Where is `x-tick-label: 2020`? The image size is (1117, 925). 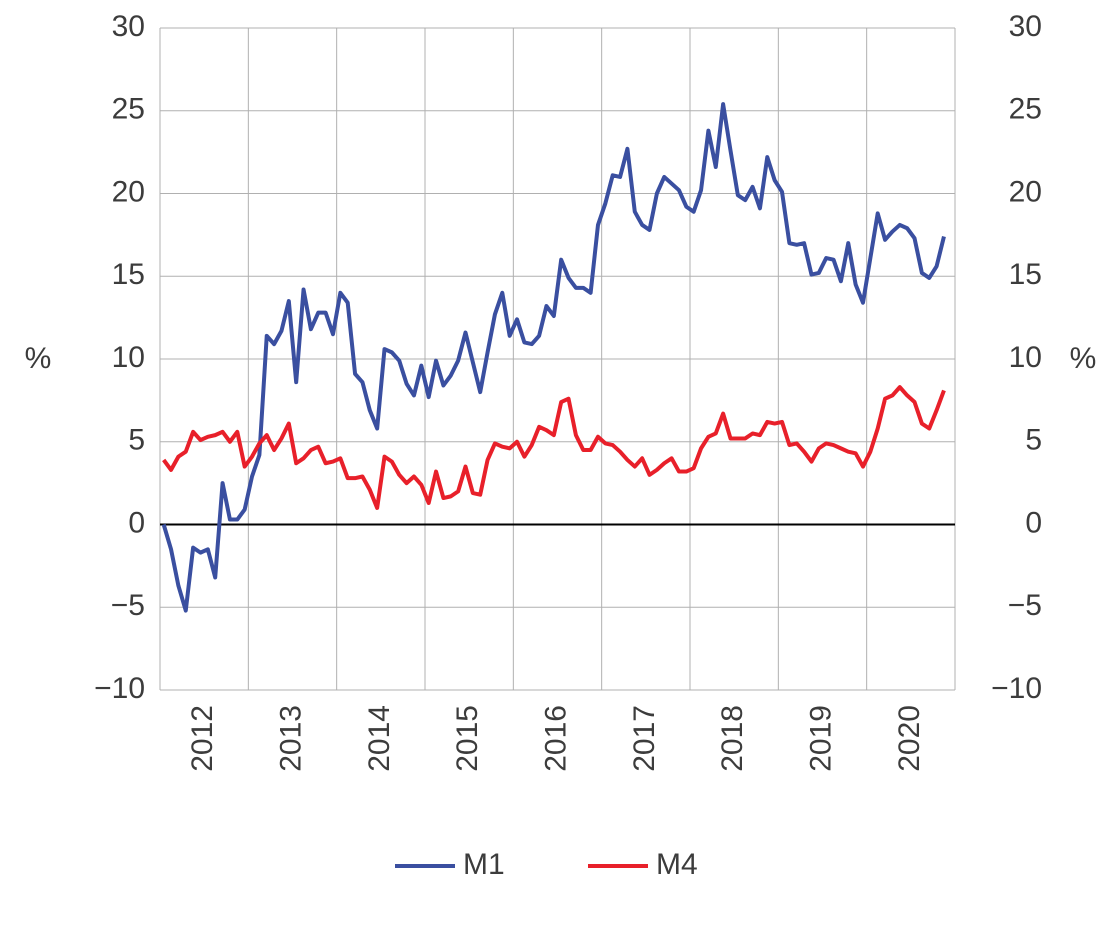
x-tick-label: 2020 is located at coordinates (909, 738).